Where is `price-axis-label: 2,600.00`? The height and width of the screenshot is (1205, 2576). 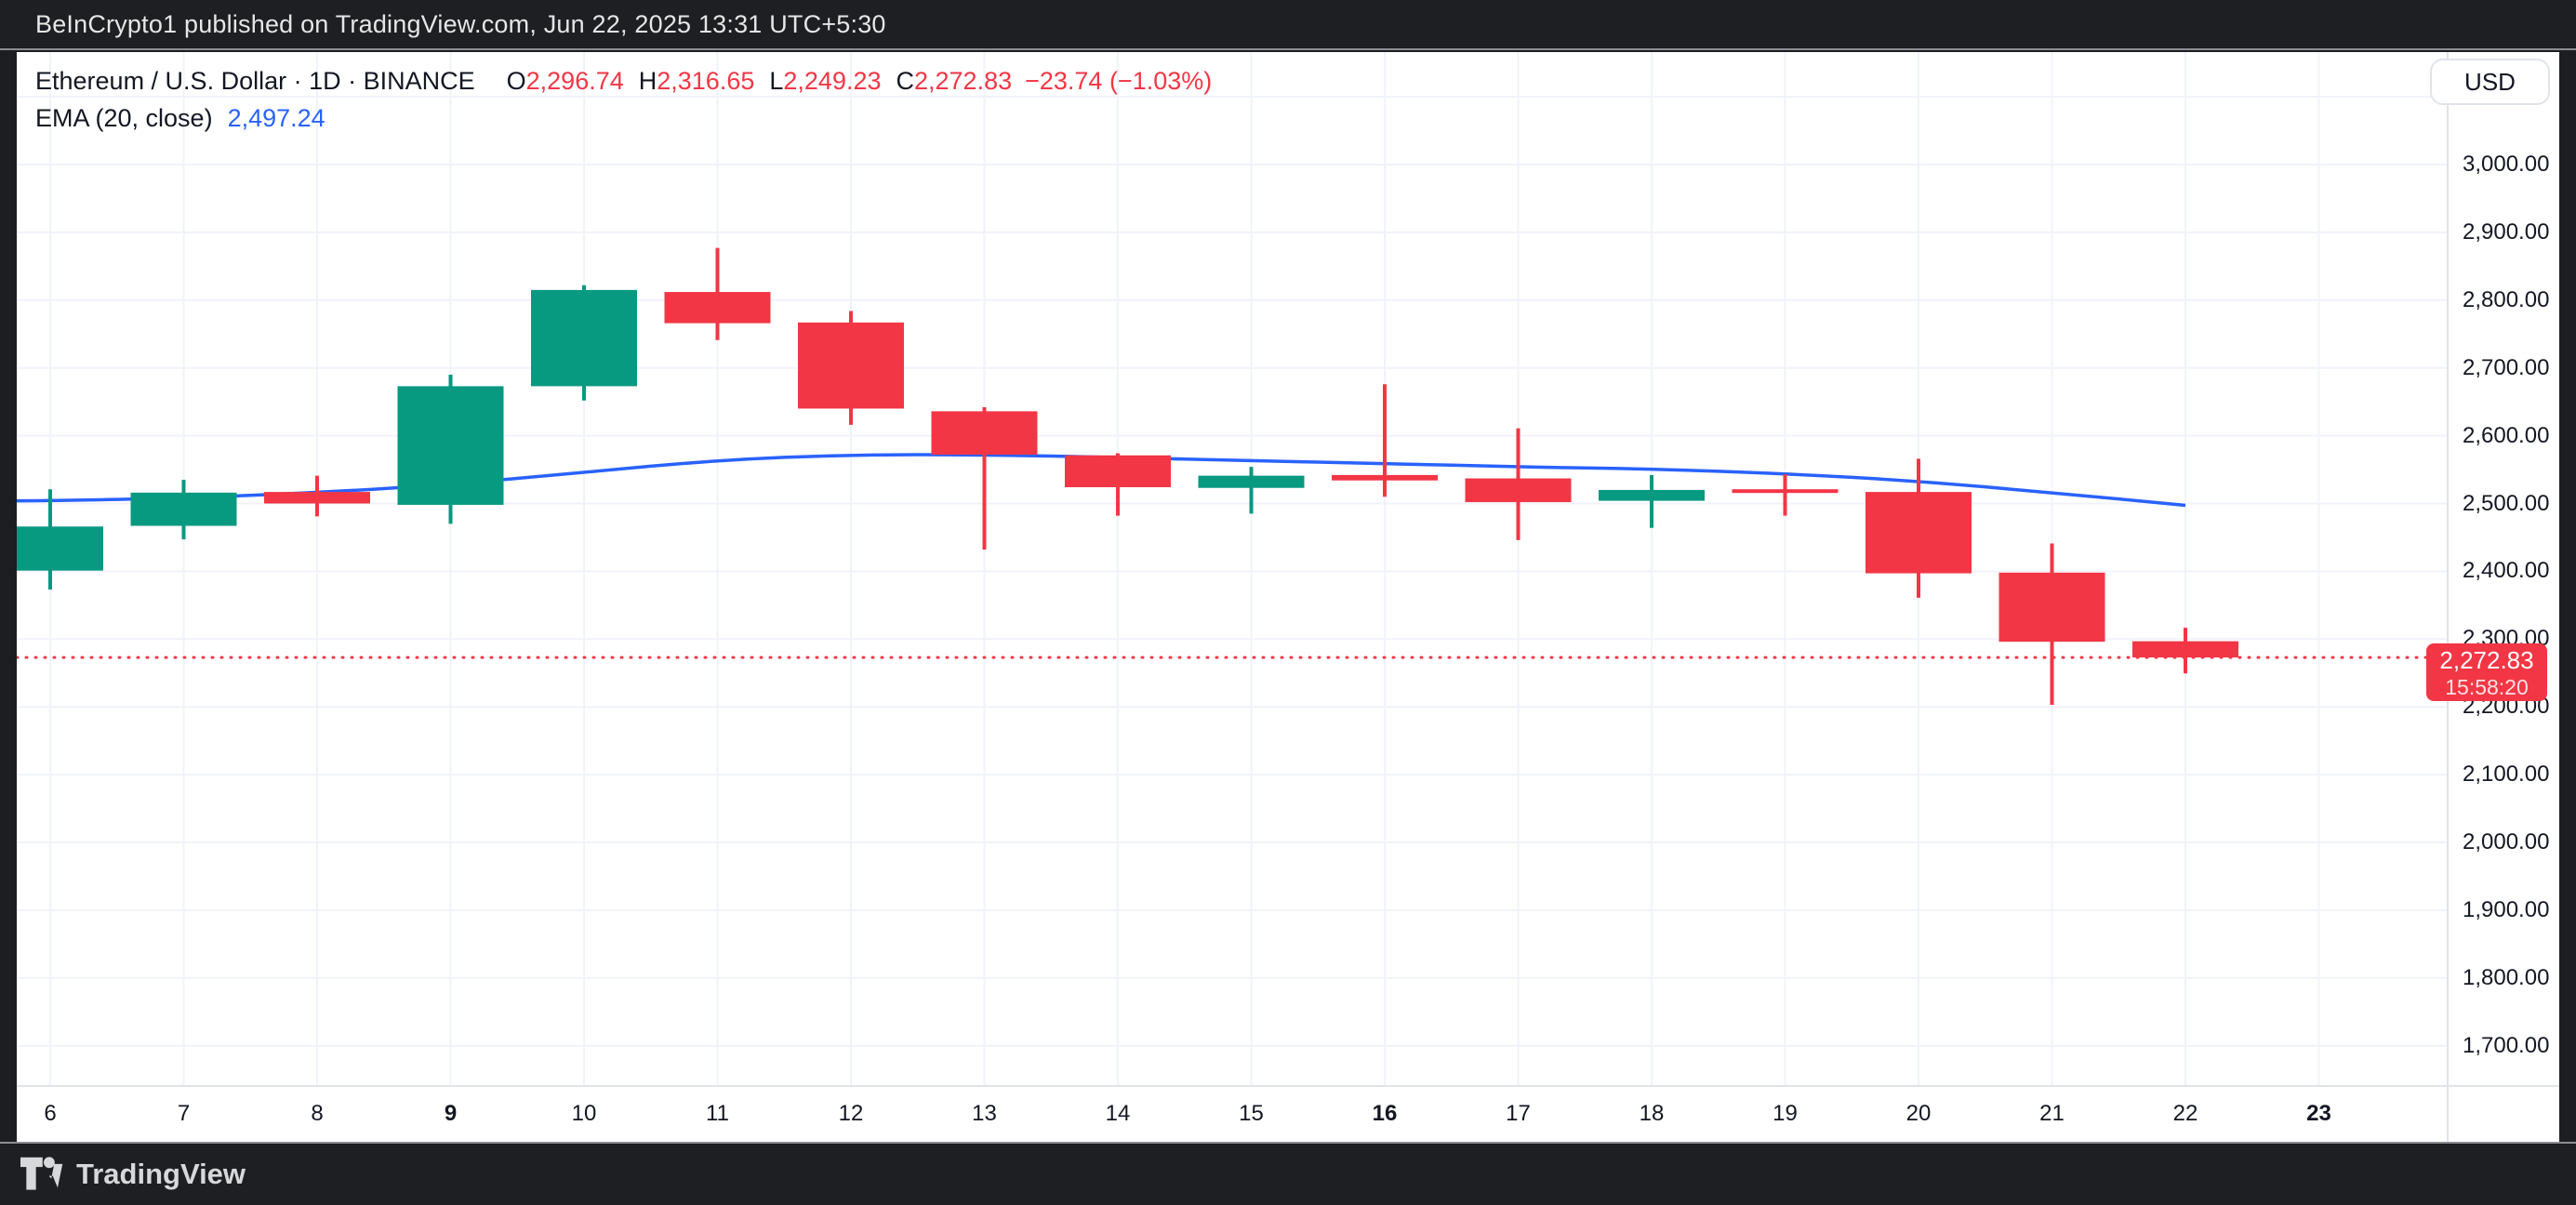
price-axis-label: 2,600.00 is located at coordinates (2506, 435).